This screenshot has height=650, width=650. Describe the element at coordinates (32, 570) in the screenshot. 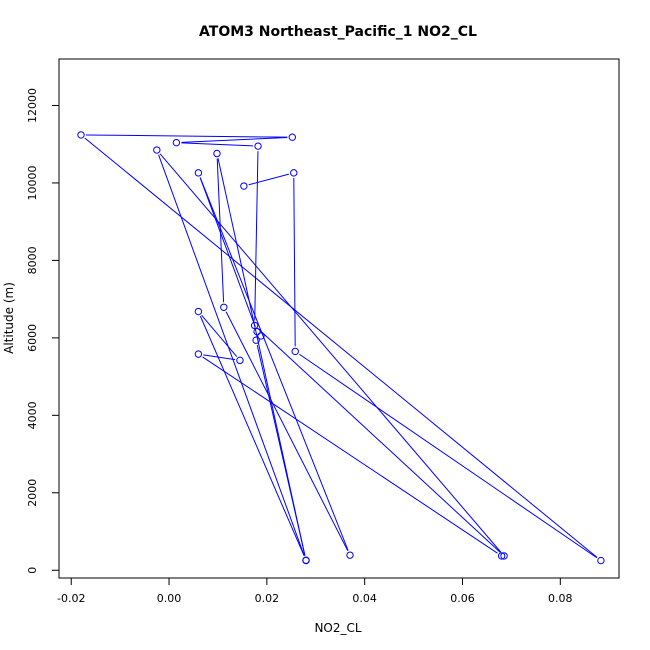

I see `y-tick-label: 0` at that location.